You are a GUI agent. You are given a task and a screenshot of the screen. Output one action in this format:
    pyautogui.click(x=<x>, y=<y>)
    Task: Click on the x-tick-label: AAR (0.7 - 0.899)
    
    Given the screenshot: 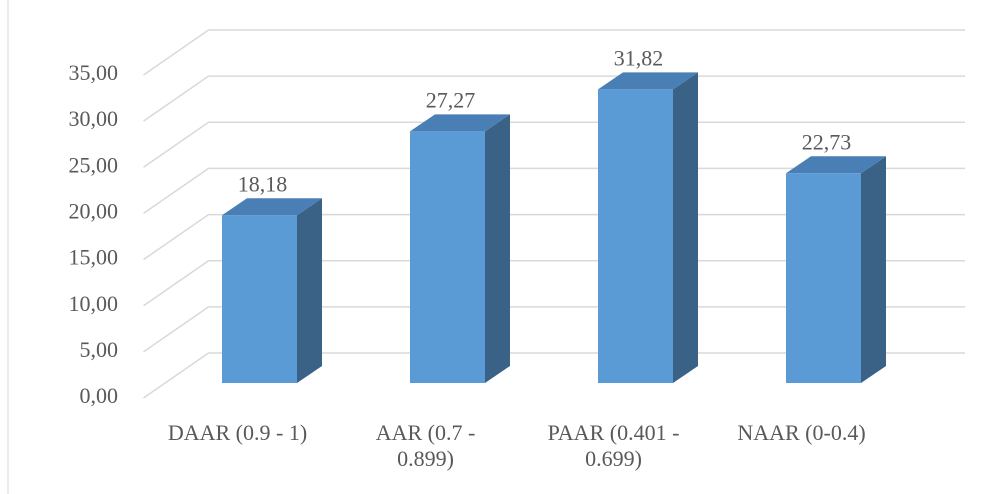 What is the action you would take?
    pyautogui.click(x=425, y=445)
    